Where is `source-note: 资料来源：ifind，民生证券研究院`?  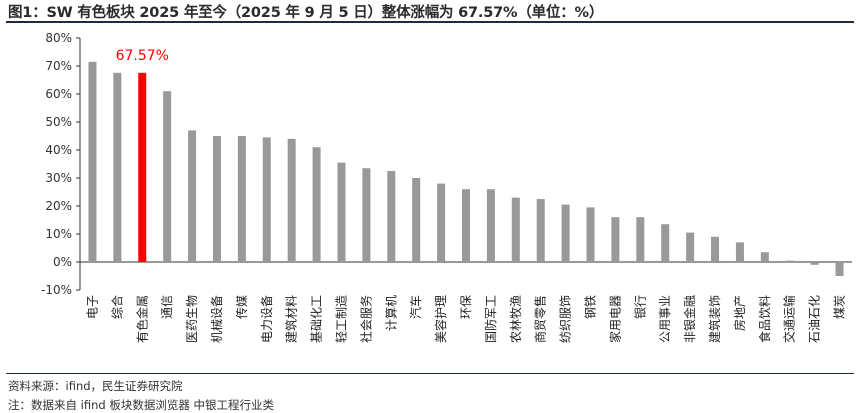
source-note: 资料来源：ifind，民生证券研究院 is located at coordinates (95, 386).